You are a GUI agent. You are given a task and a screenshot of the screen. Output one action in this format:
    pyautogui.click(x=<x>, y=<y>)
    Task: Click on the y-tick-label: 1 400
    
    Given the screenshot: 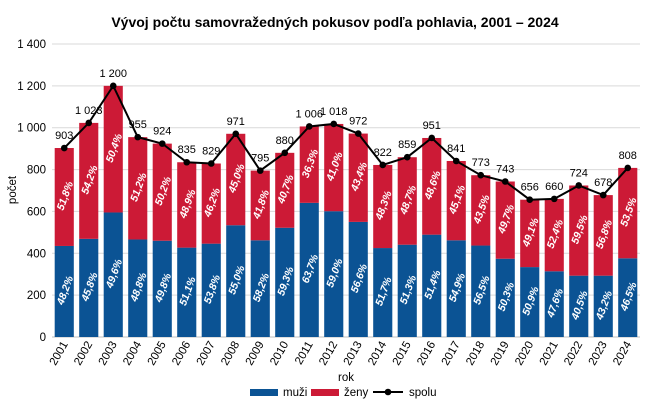 What is the action you would take?
    pyautogui.click(x=31, y=45)
    